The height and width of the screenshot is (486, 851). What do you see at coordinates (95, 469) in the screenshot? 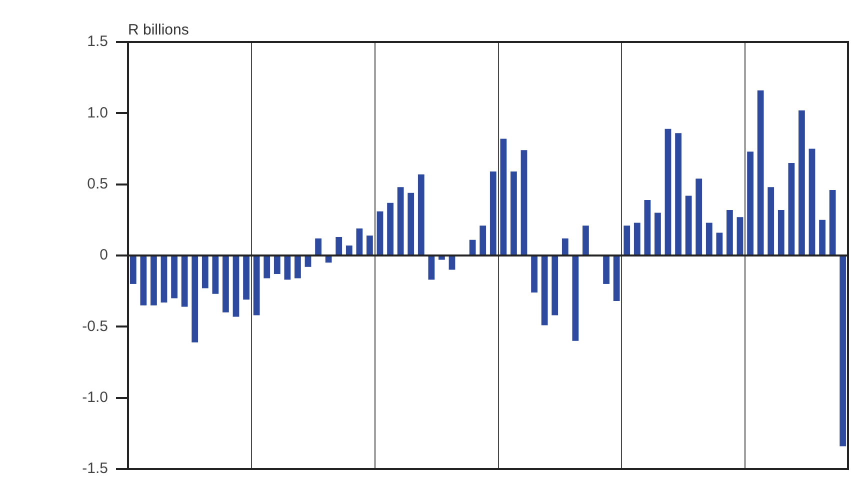
I see `y-tick-label: -1.5` at bounding box center [95, 469].